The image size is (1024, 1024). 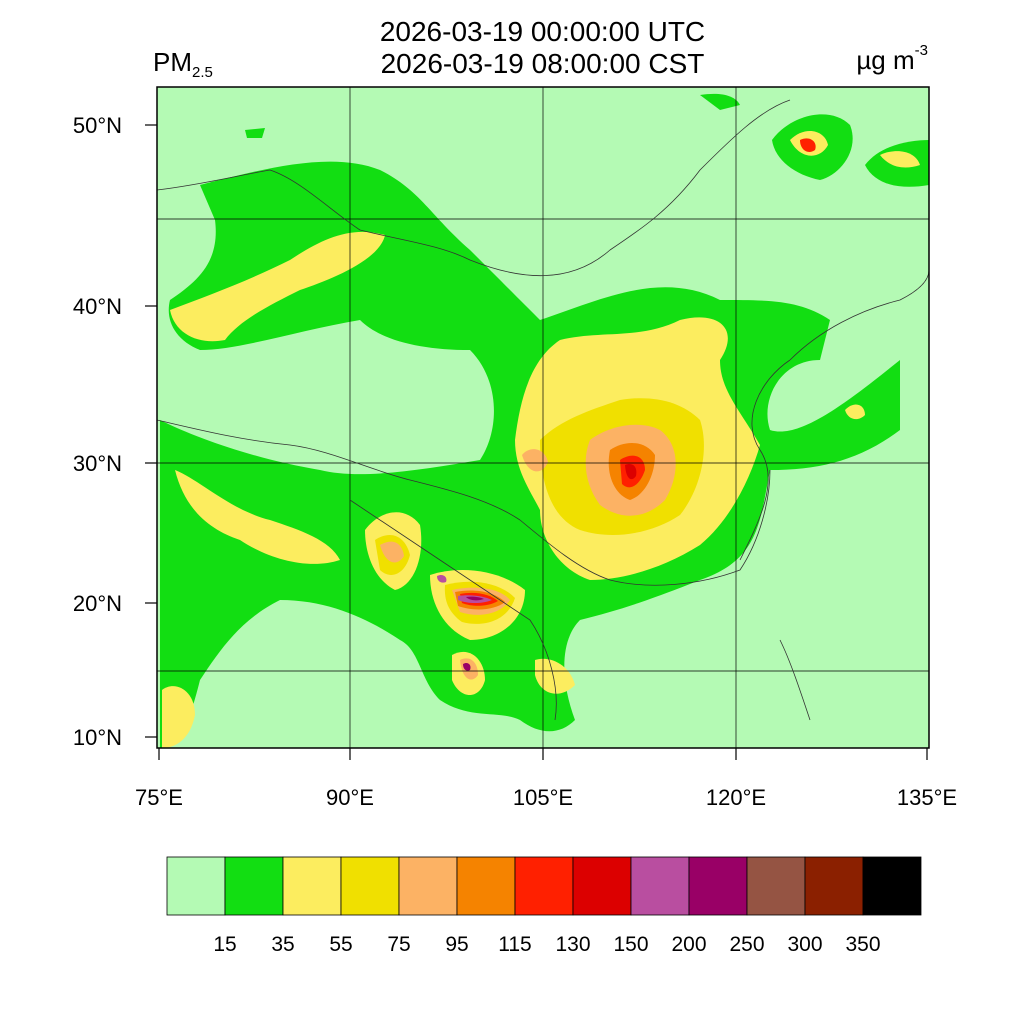 I want to click on map-title-cst: 2026-03-19 08:00:00 CST, so click(x=542, y=63).